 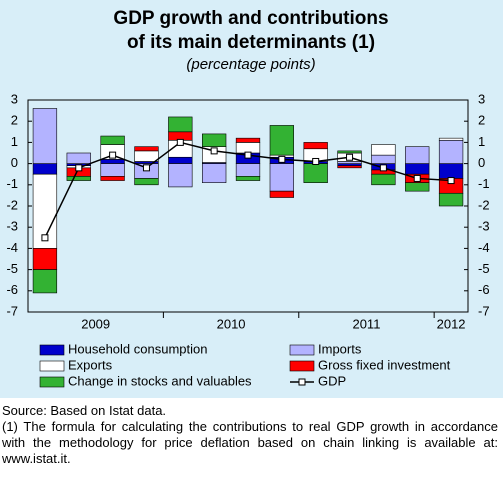 I want to click on y2-tick-label: 1, so click(x=481, y=141).